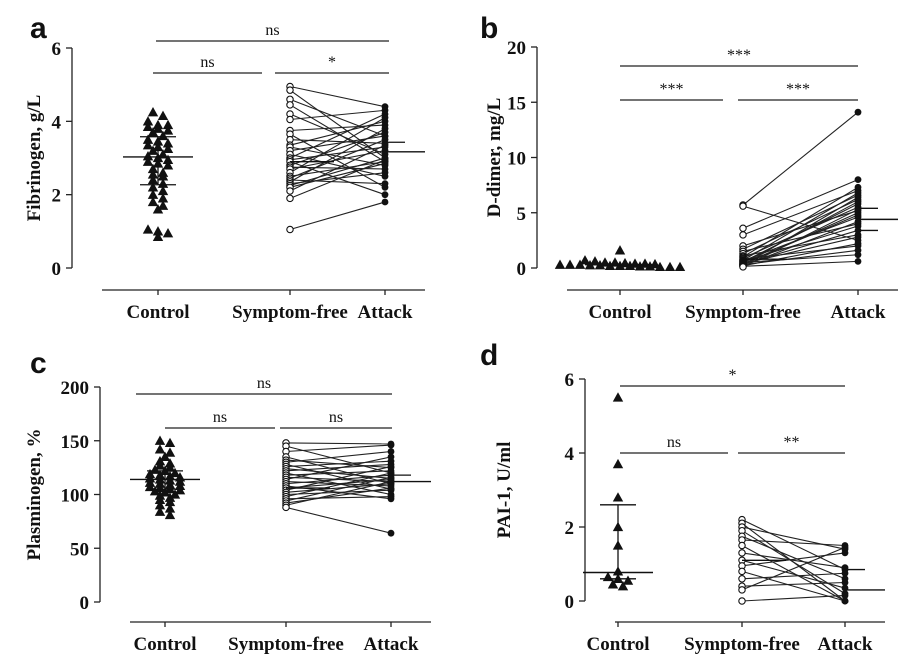 This screenshot has width=908, height=656. What do you see at coordinates (516, 48) in the screenshot?
I see `y-tick-label: 20` at bounding box center [516, 48].